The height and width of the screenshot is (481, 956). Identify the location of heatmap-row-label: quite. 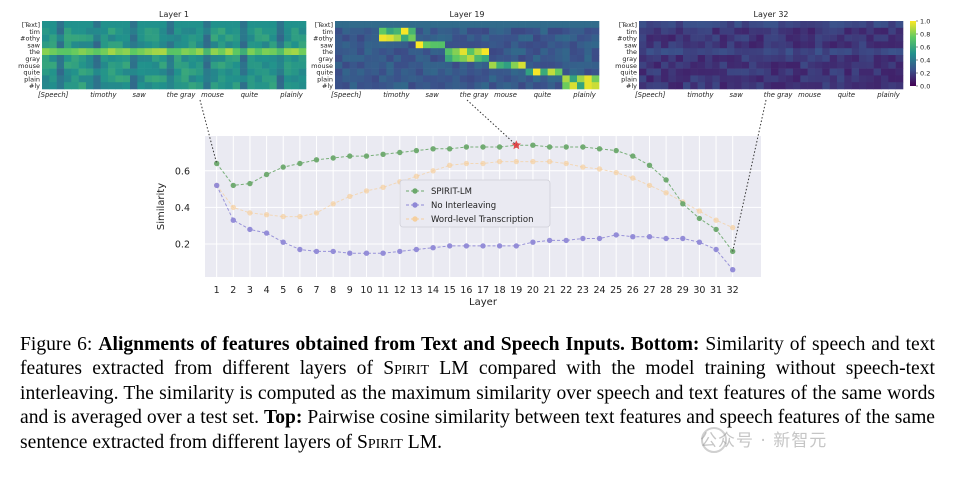
(324, 73).